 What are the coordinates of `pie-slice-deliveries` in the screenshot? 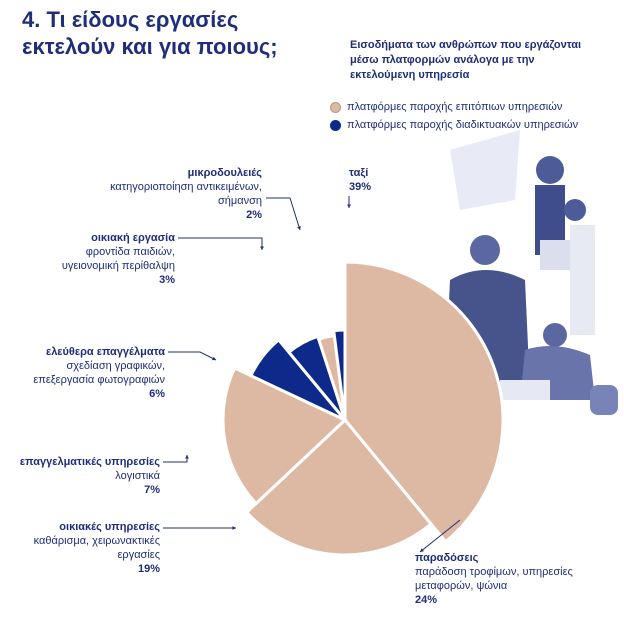 It's located at (339, 487).